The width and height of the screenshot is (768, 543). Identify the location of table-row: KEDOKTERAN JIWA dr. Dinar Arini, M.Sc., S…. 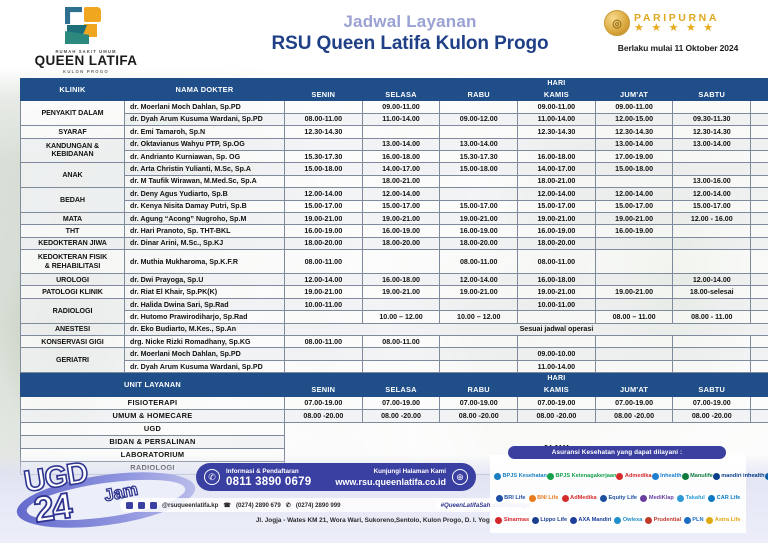
(394, 243).